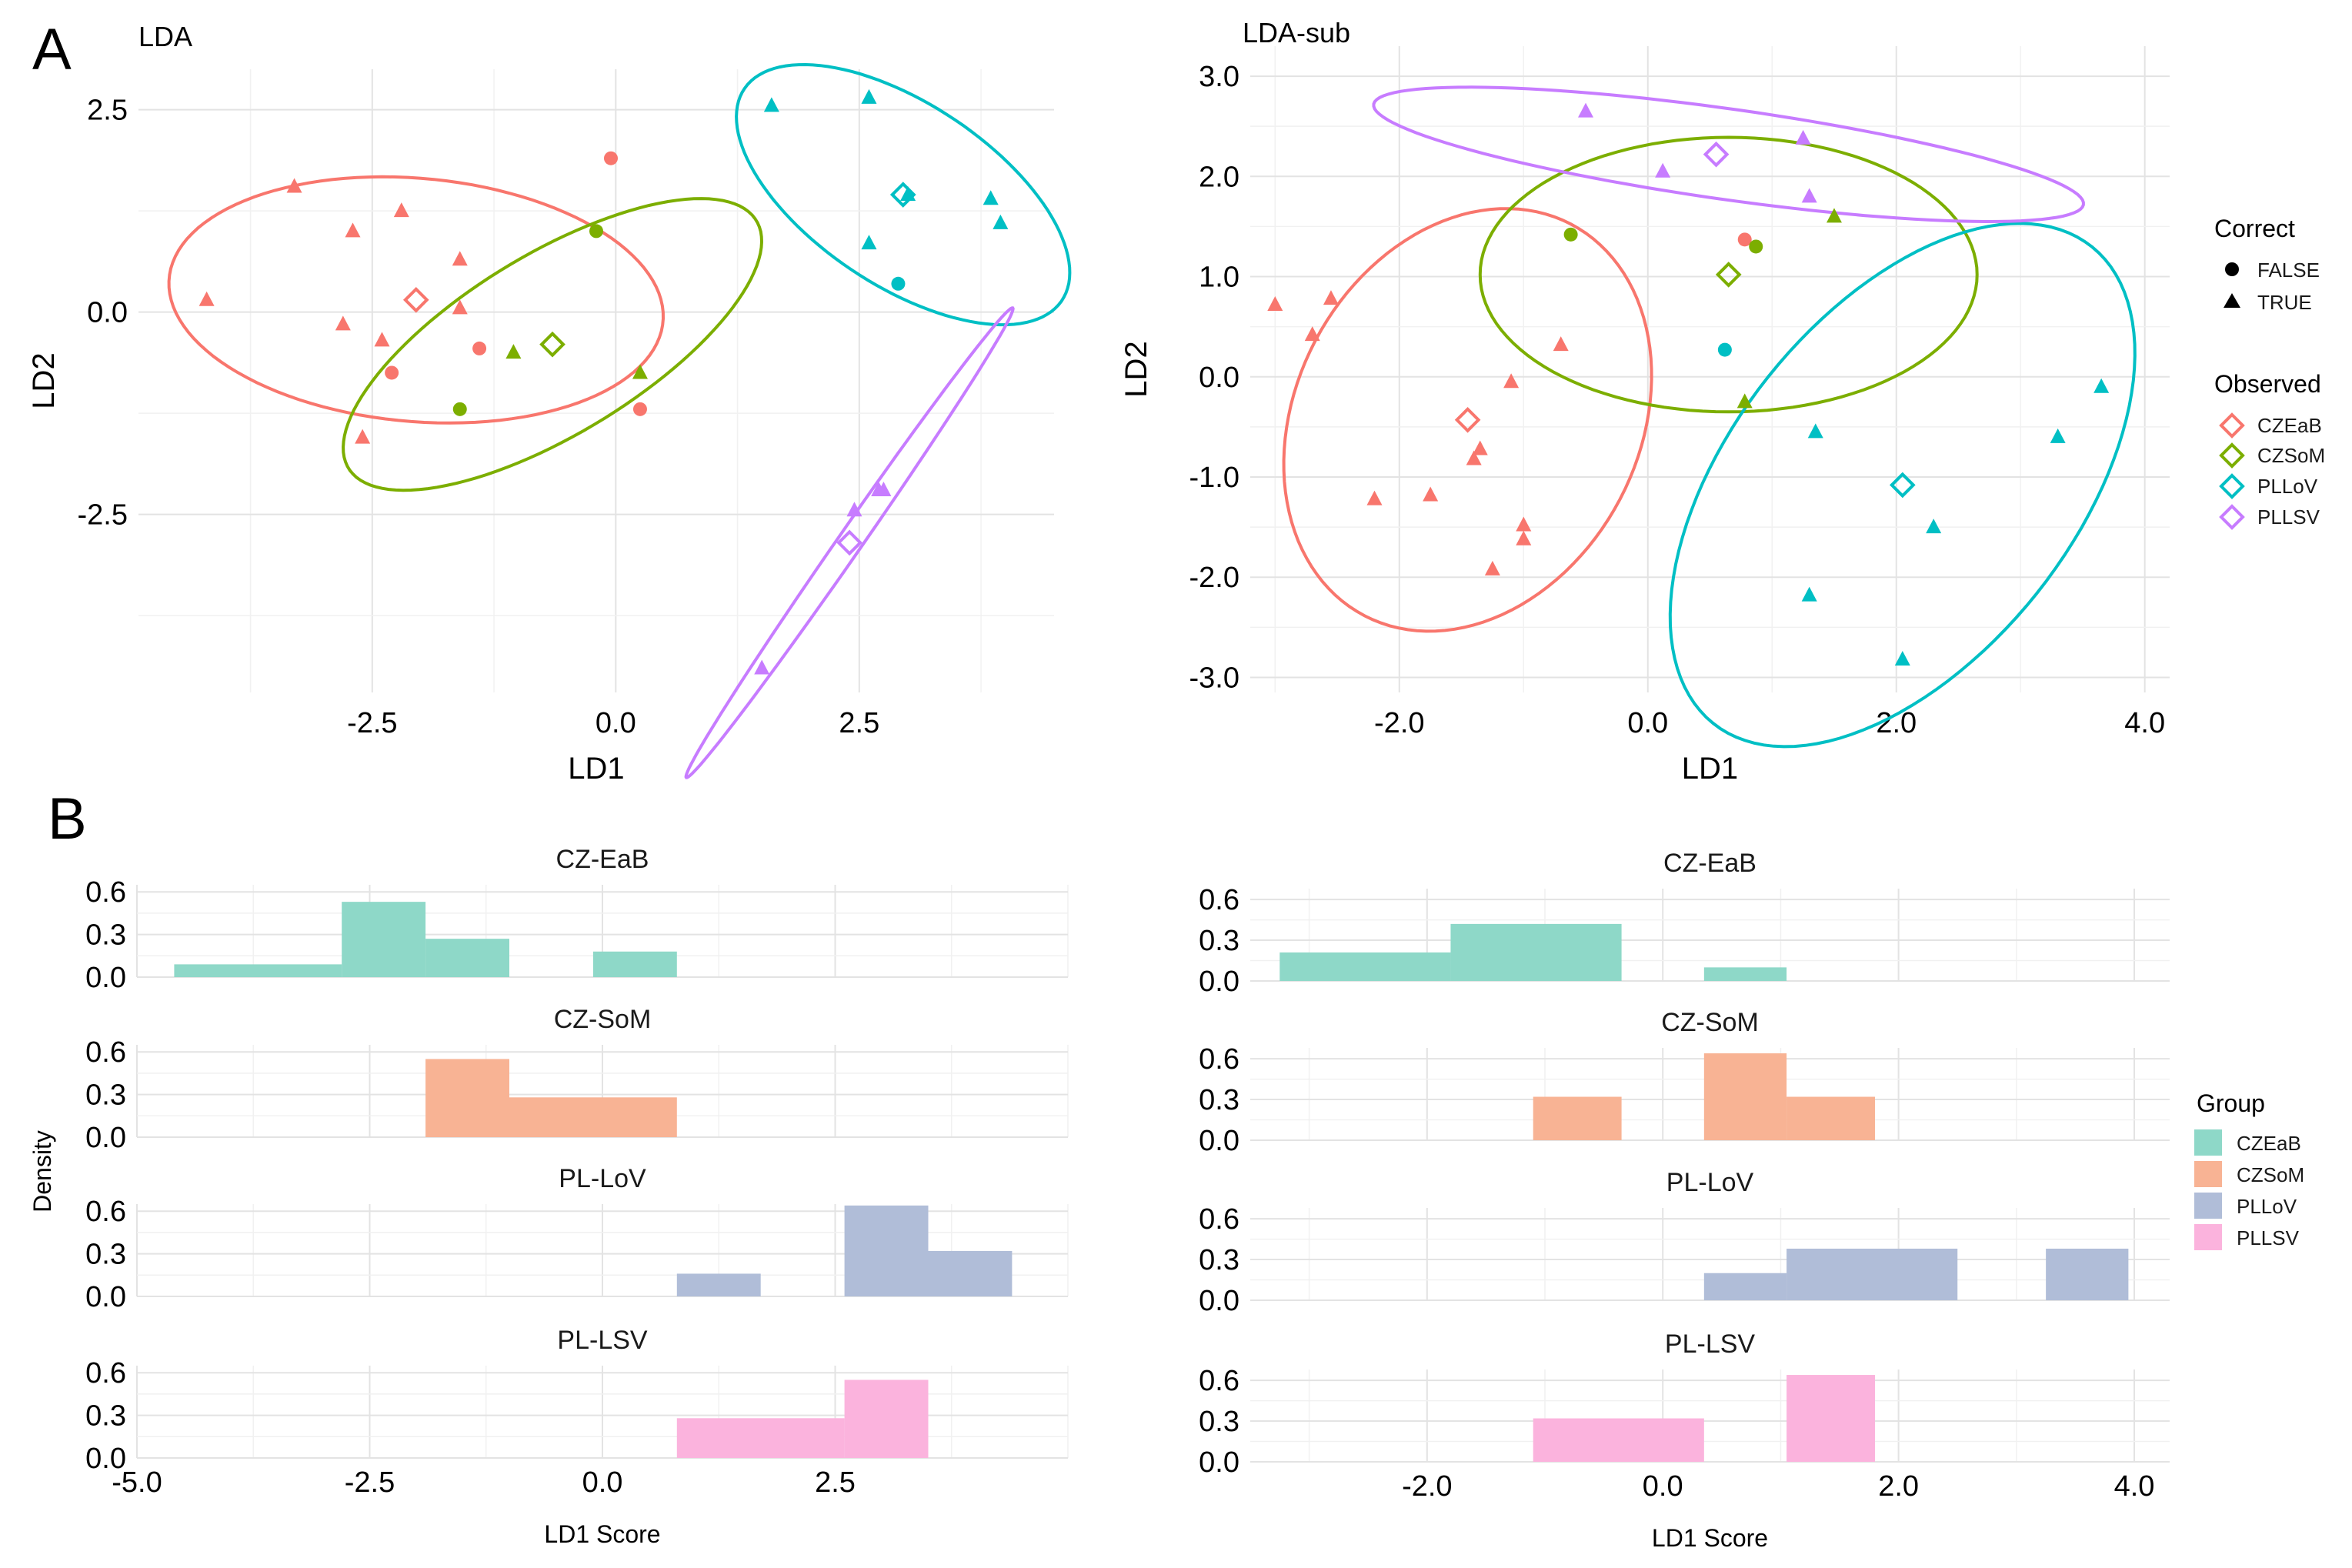 This screenshot has height=1568, width=2352. I want to click on legend-observed-pllsv-label: PLLSV, so click(2288, 517).